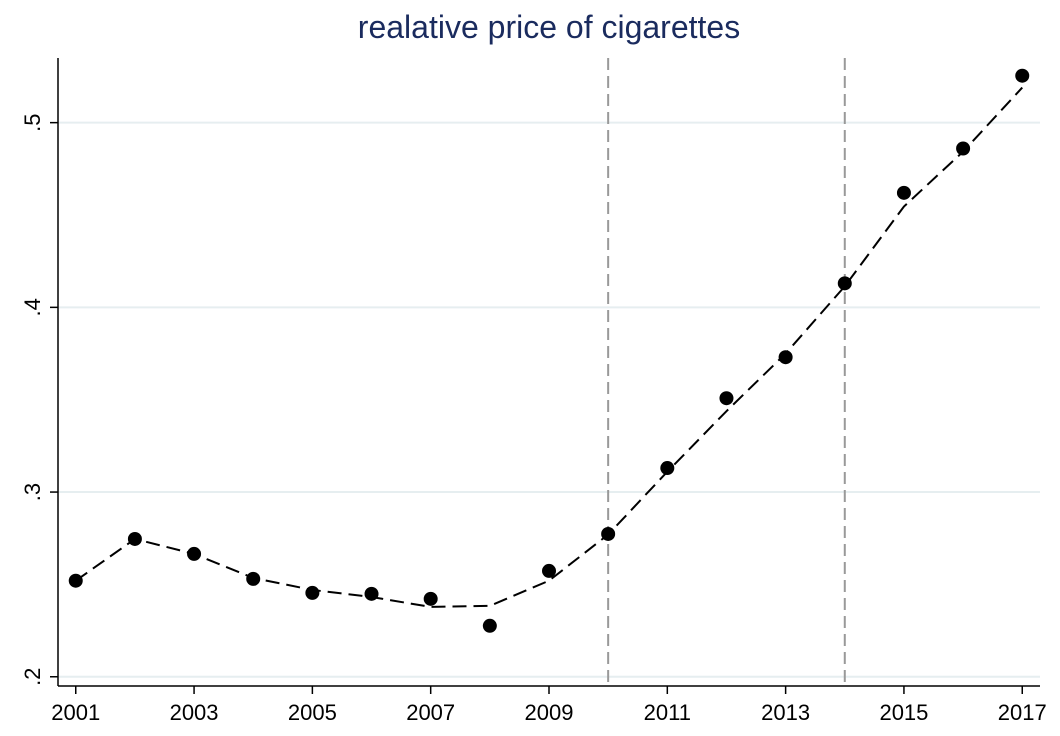 This screenshot has width=1060, height=736. What do you see at coordinates (32, 307) in the screenshot?
I see `y-tick-label: .4` at bounding box center [32, 307].